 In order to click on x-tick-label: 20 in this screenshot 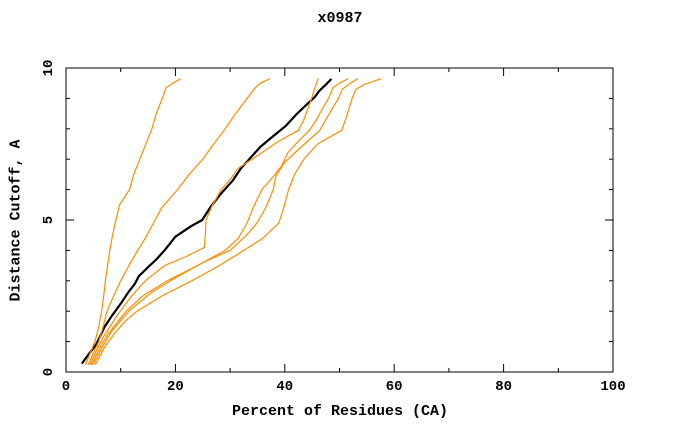, I will do `click(175, 387)`.